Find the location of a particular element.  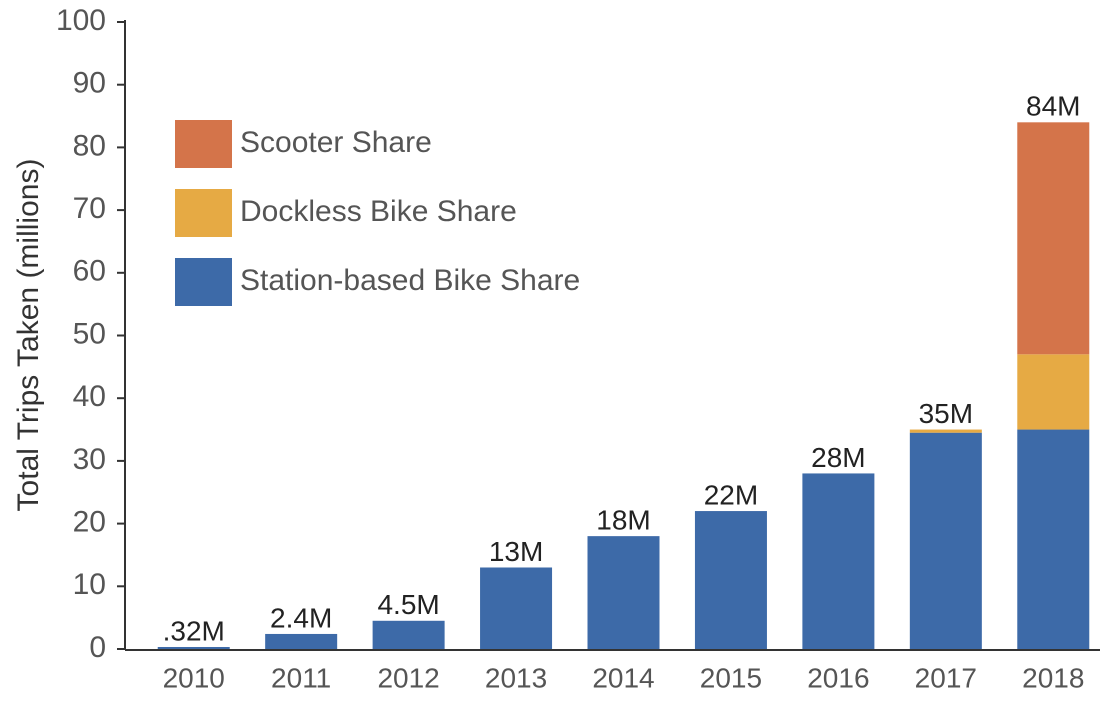

y-tick-label: 70 is located at coordinates (89, 208).